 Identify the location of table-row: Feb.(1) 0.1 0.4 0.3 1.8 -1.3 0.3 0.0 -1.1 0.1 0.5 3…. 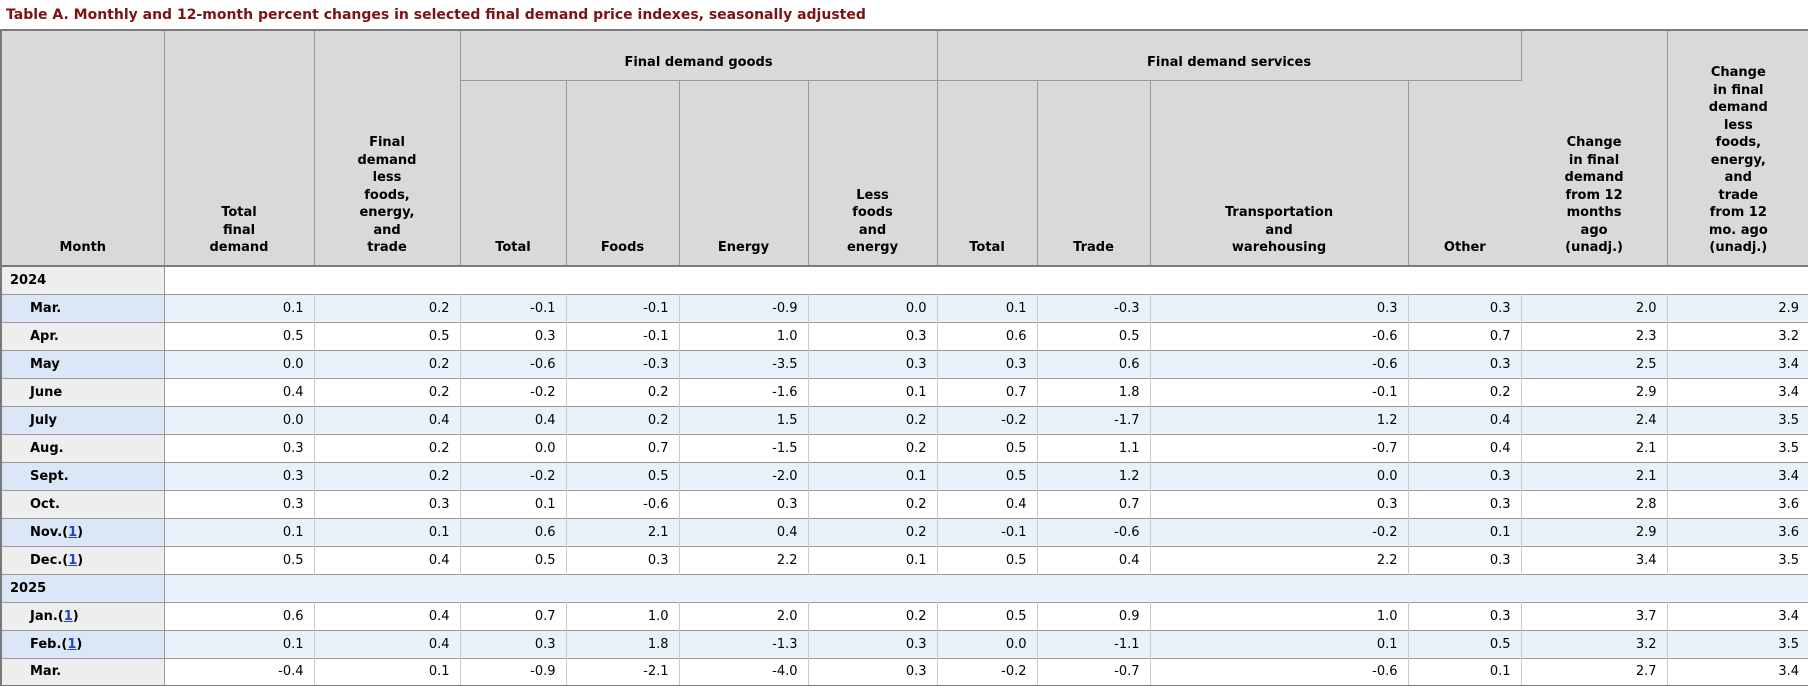
(904, 643).